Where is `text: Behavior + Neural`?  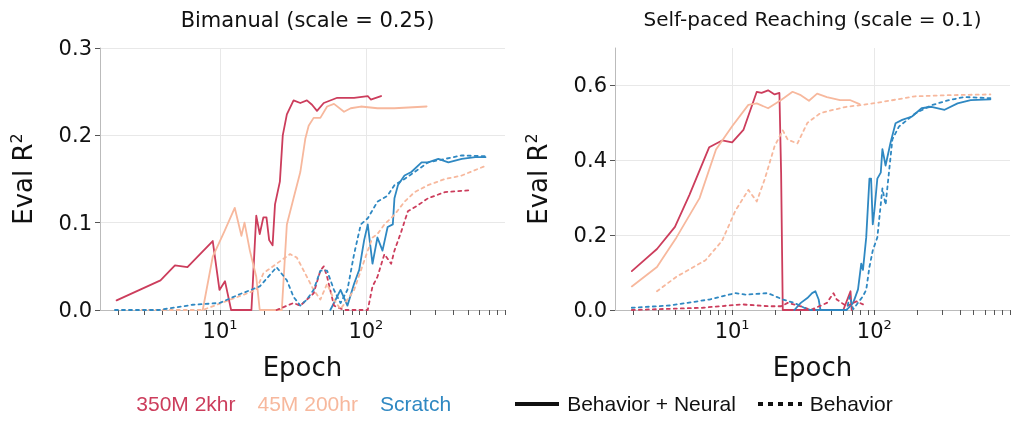
text: Behavior + Neural is located at coordinates (651, 404).